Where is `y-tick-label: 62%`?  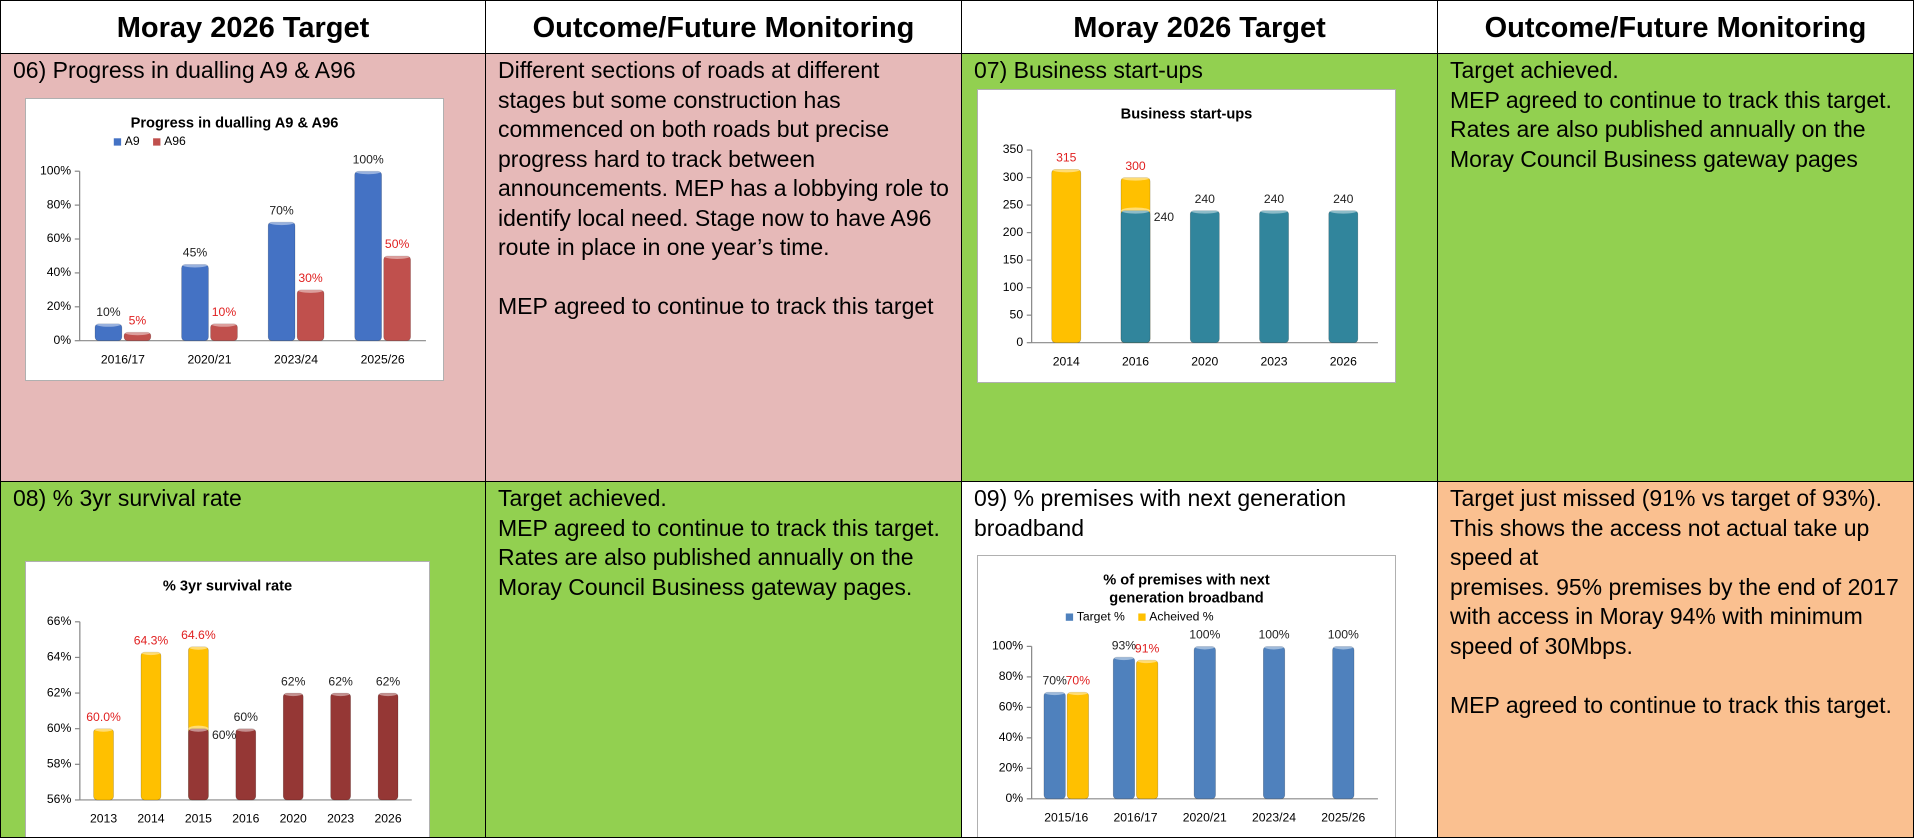 y-tick-label: 62% is located at coordinates (59, 692).